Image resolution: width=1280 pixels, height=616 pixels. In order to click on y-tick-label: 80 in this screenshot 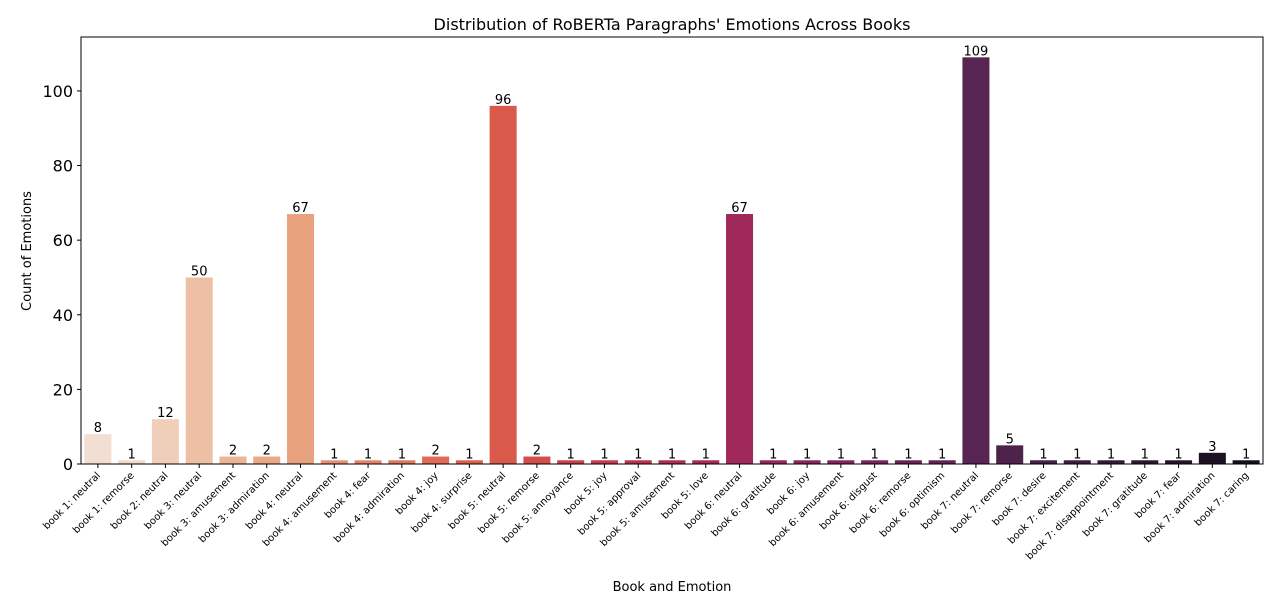, I will do `click(63, 166)`.